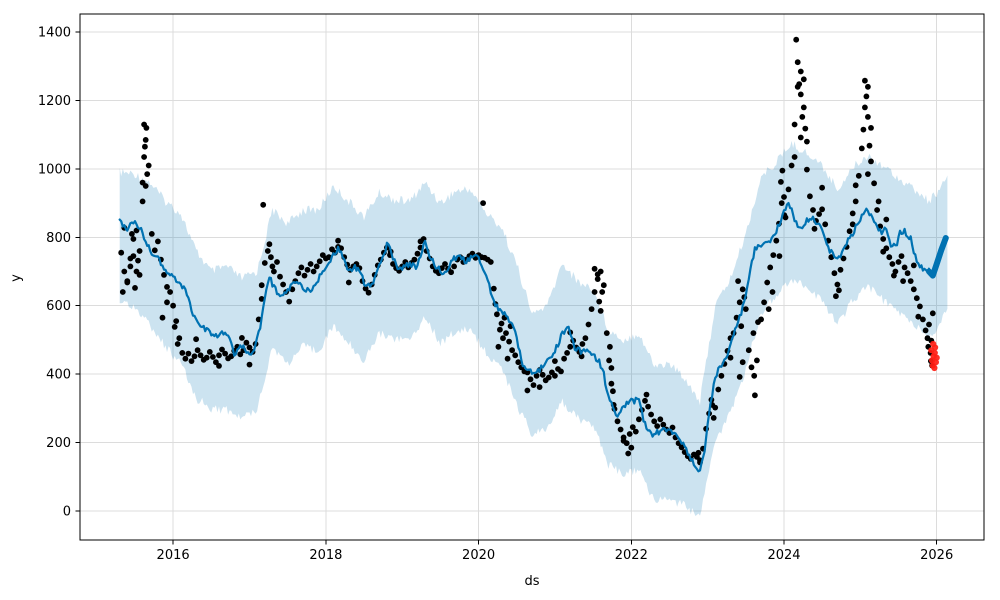  I want to click on y-tick-label: 1200, so click(54, 101).